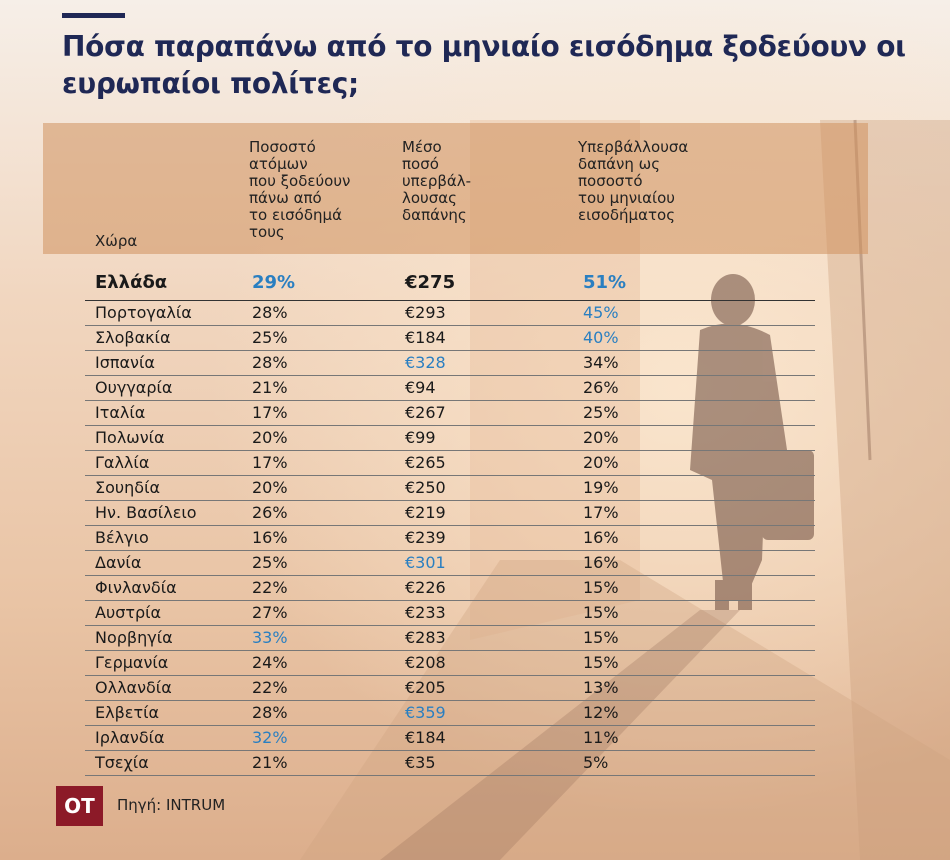 This screenshot has height=860, width=950. I want to click on cell-country: Πολωνία, so click(130, 437).